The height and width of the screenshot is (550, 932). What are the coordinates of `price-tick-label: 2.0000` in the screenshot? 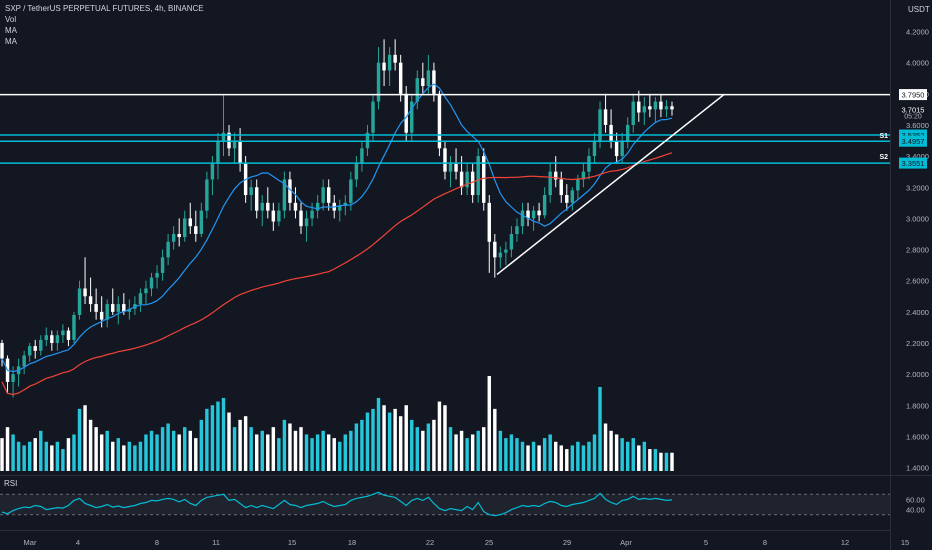 It's located at (917, 374).